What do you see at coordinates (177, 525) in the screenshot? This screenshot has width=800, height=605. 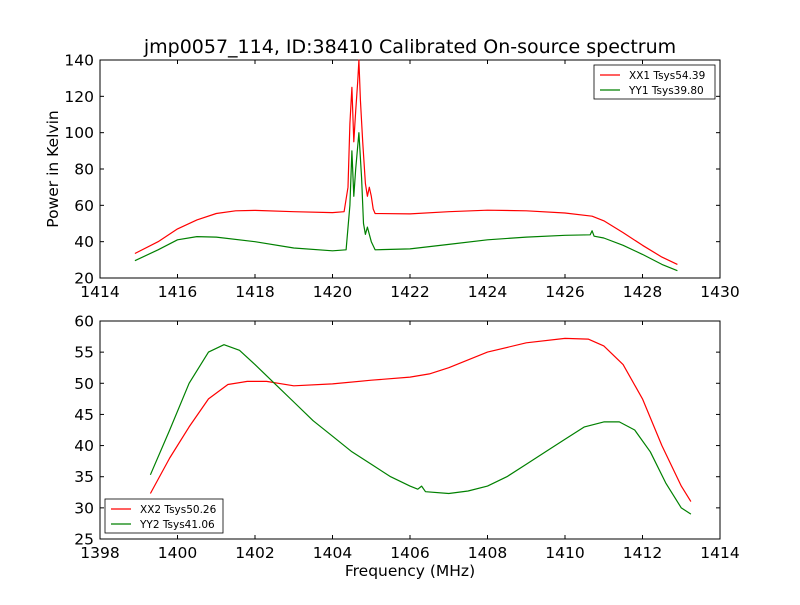 I see `bottom-legend-label-2: YY2 Tsys41.06` at bounding box center [177, 525].